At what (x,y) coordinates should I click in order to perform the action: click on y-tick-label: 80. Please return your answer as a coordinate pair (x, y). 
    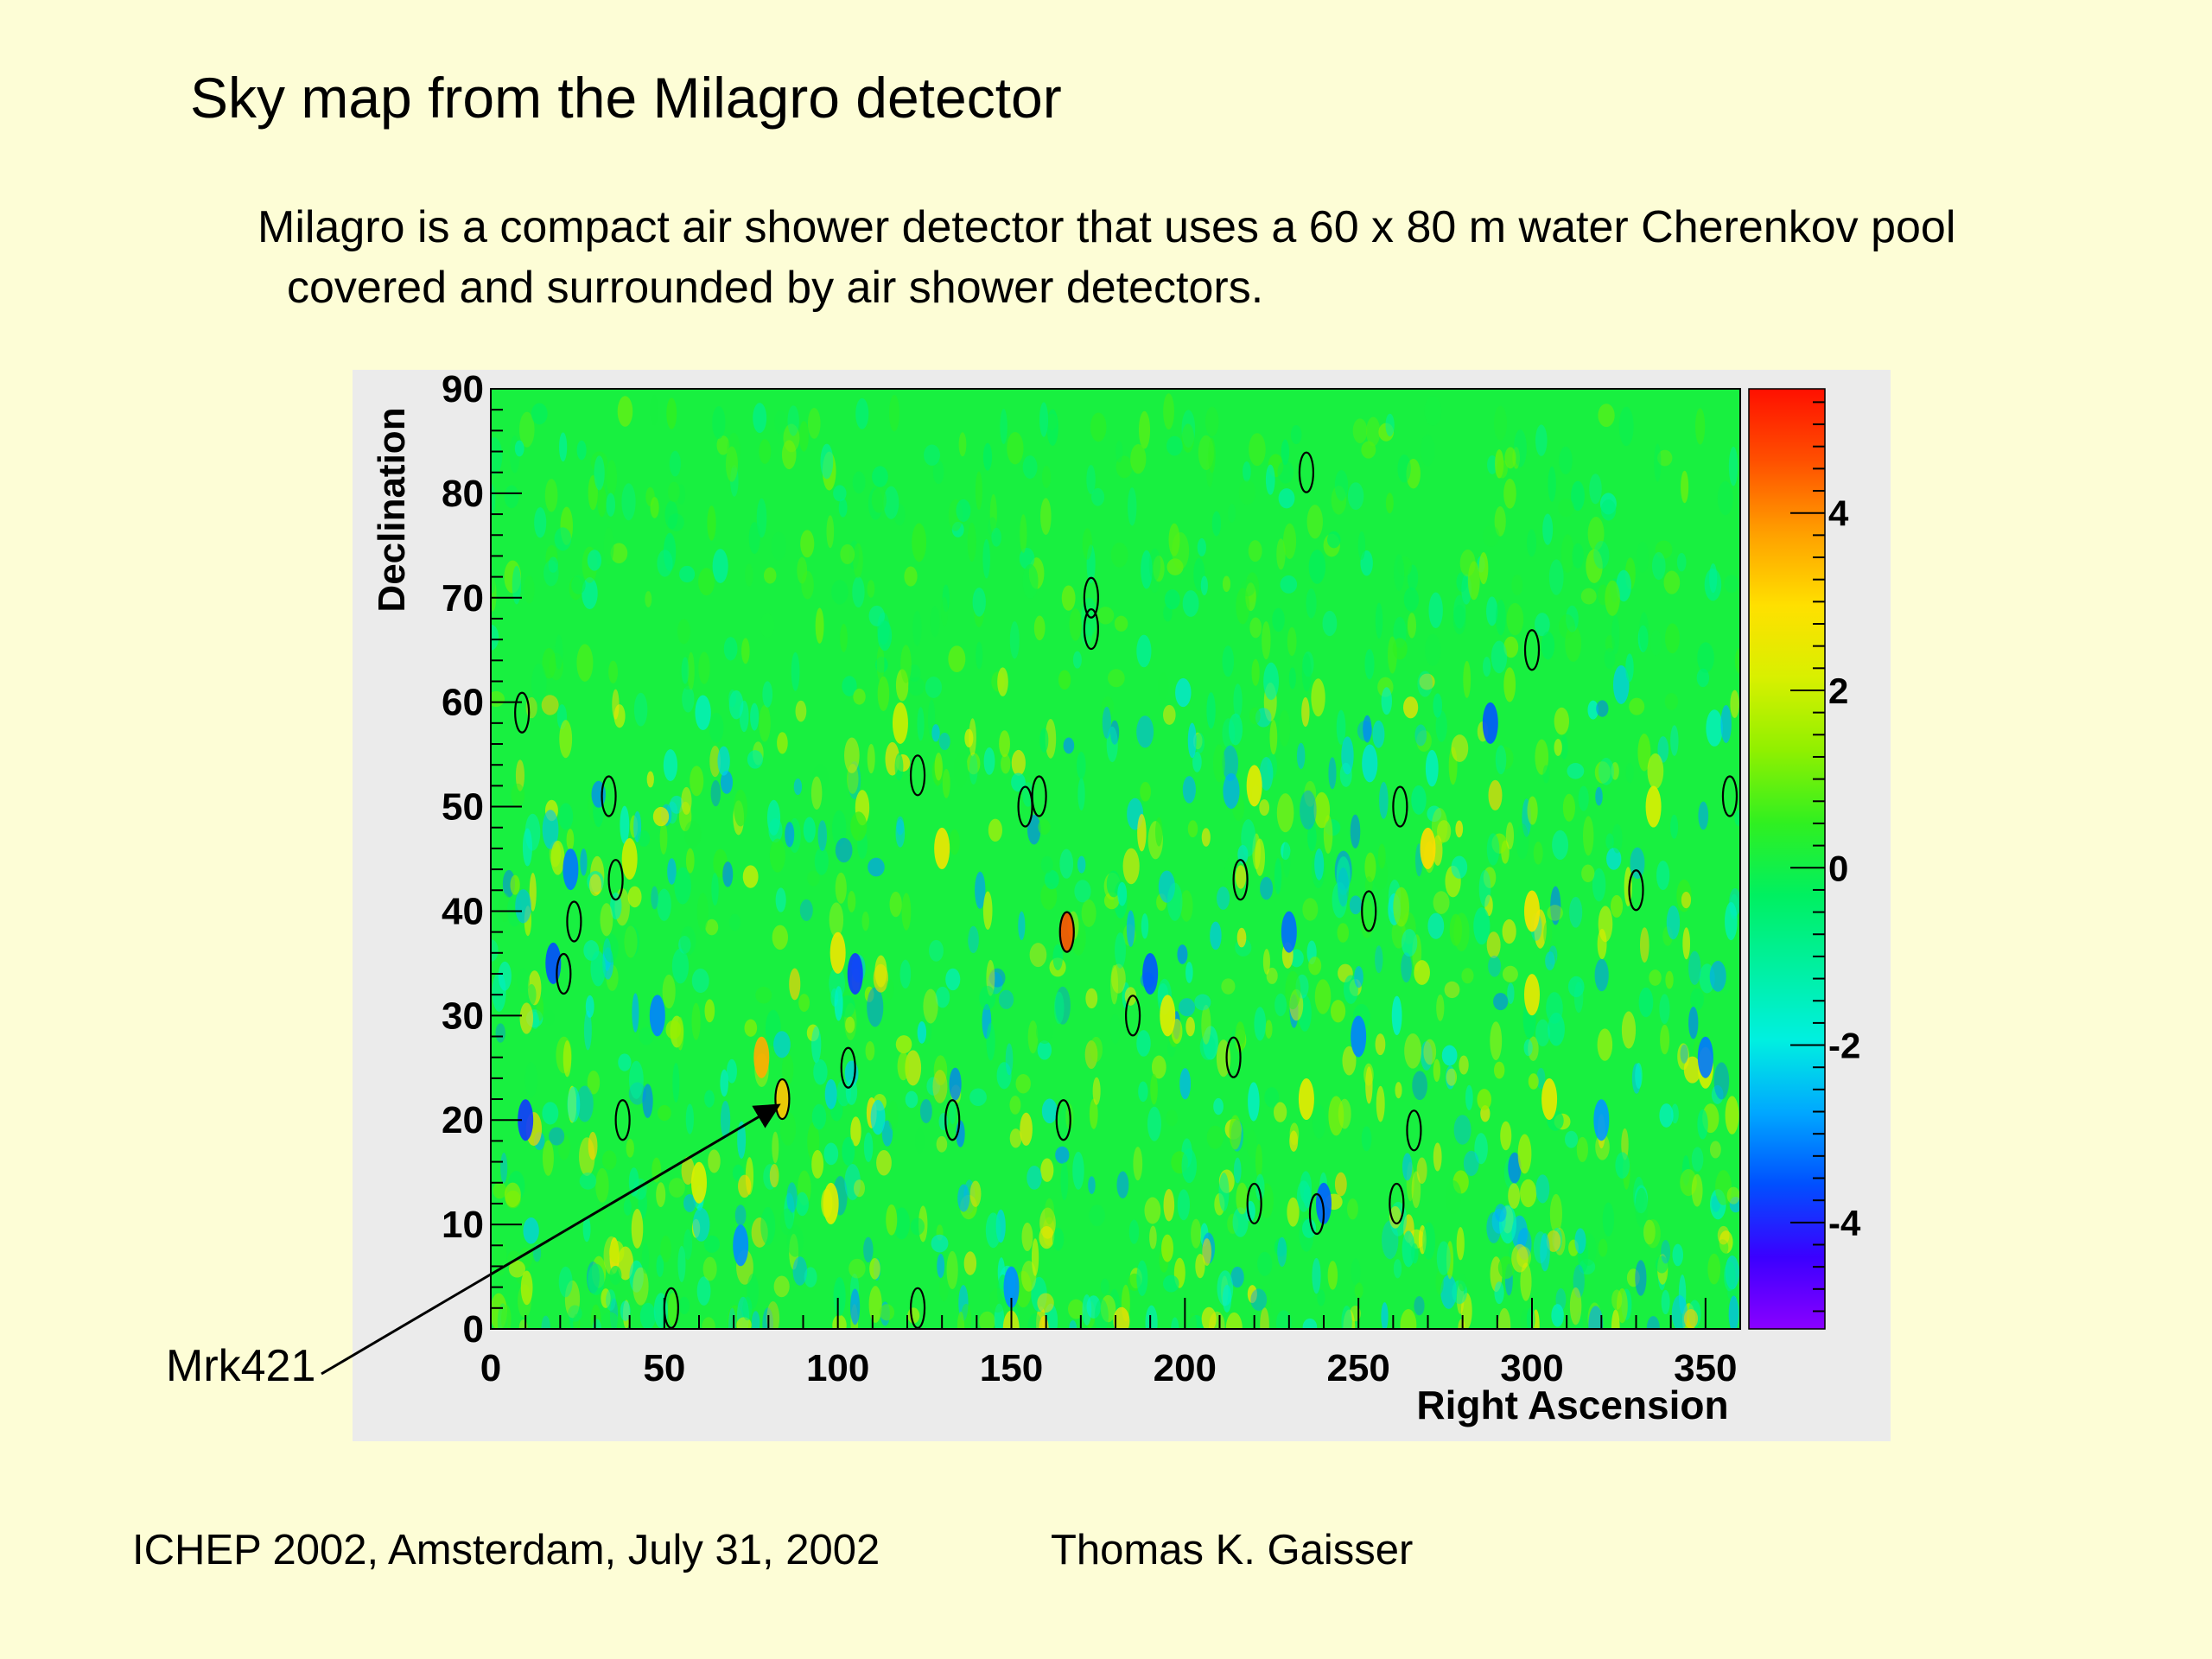
    Looking at the image, I should click on (463, 494).